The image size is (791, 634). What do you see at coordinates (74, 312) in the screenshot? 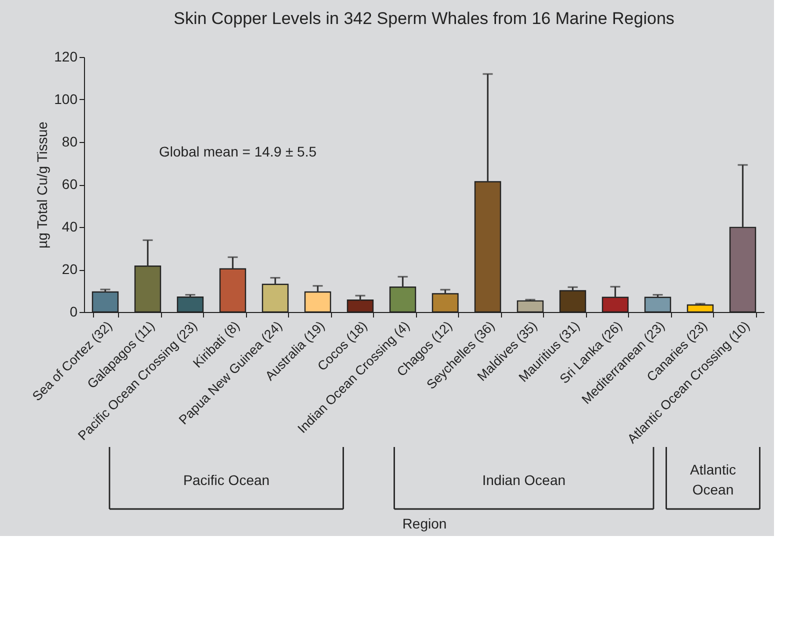
I see `y-tick-label: 0` at bounding box center [74, 312].